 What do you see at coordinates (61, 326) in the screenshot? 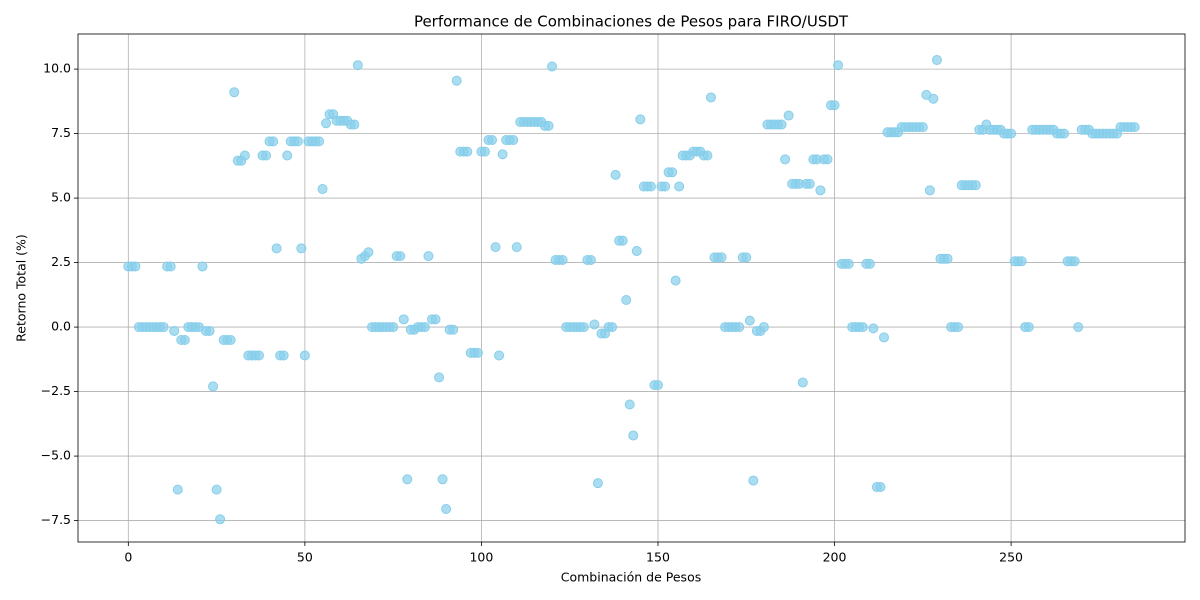
I see `y-tick-label: 0.0` at bounding box center [61, 326].